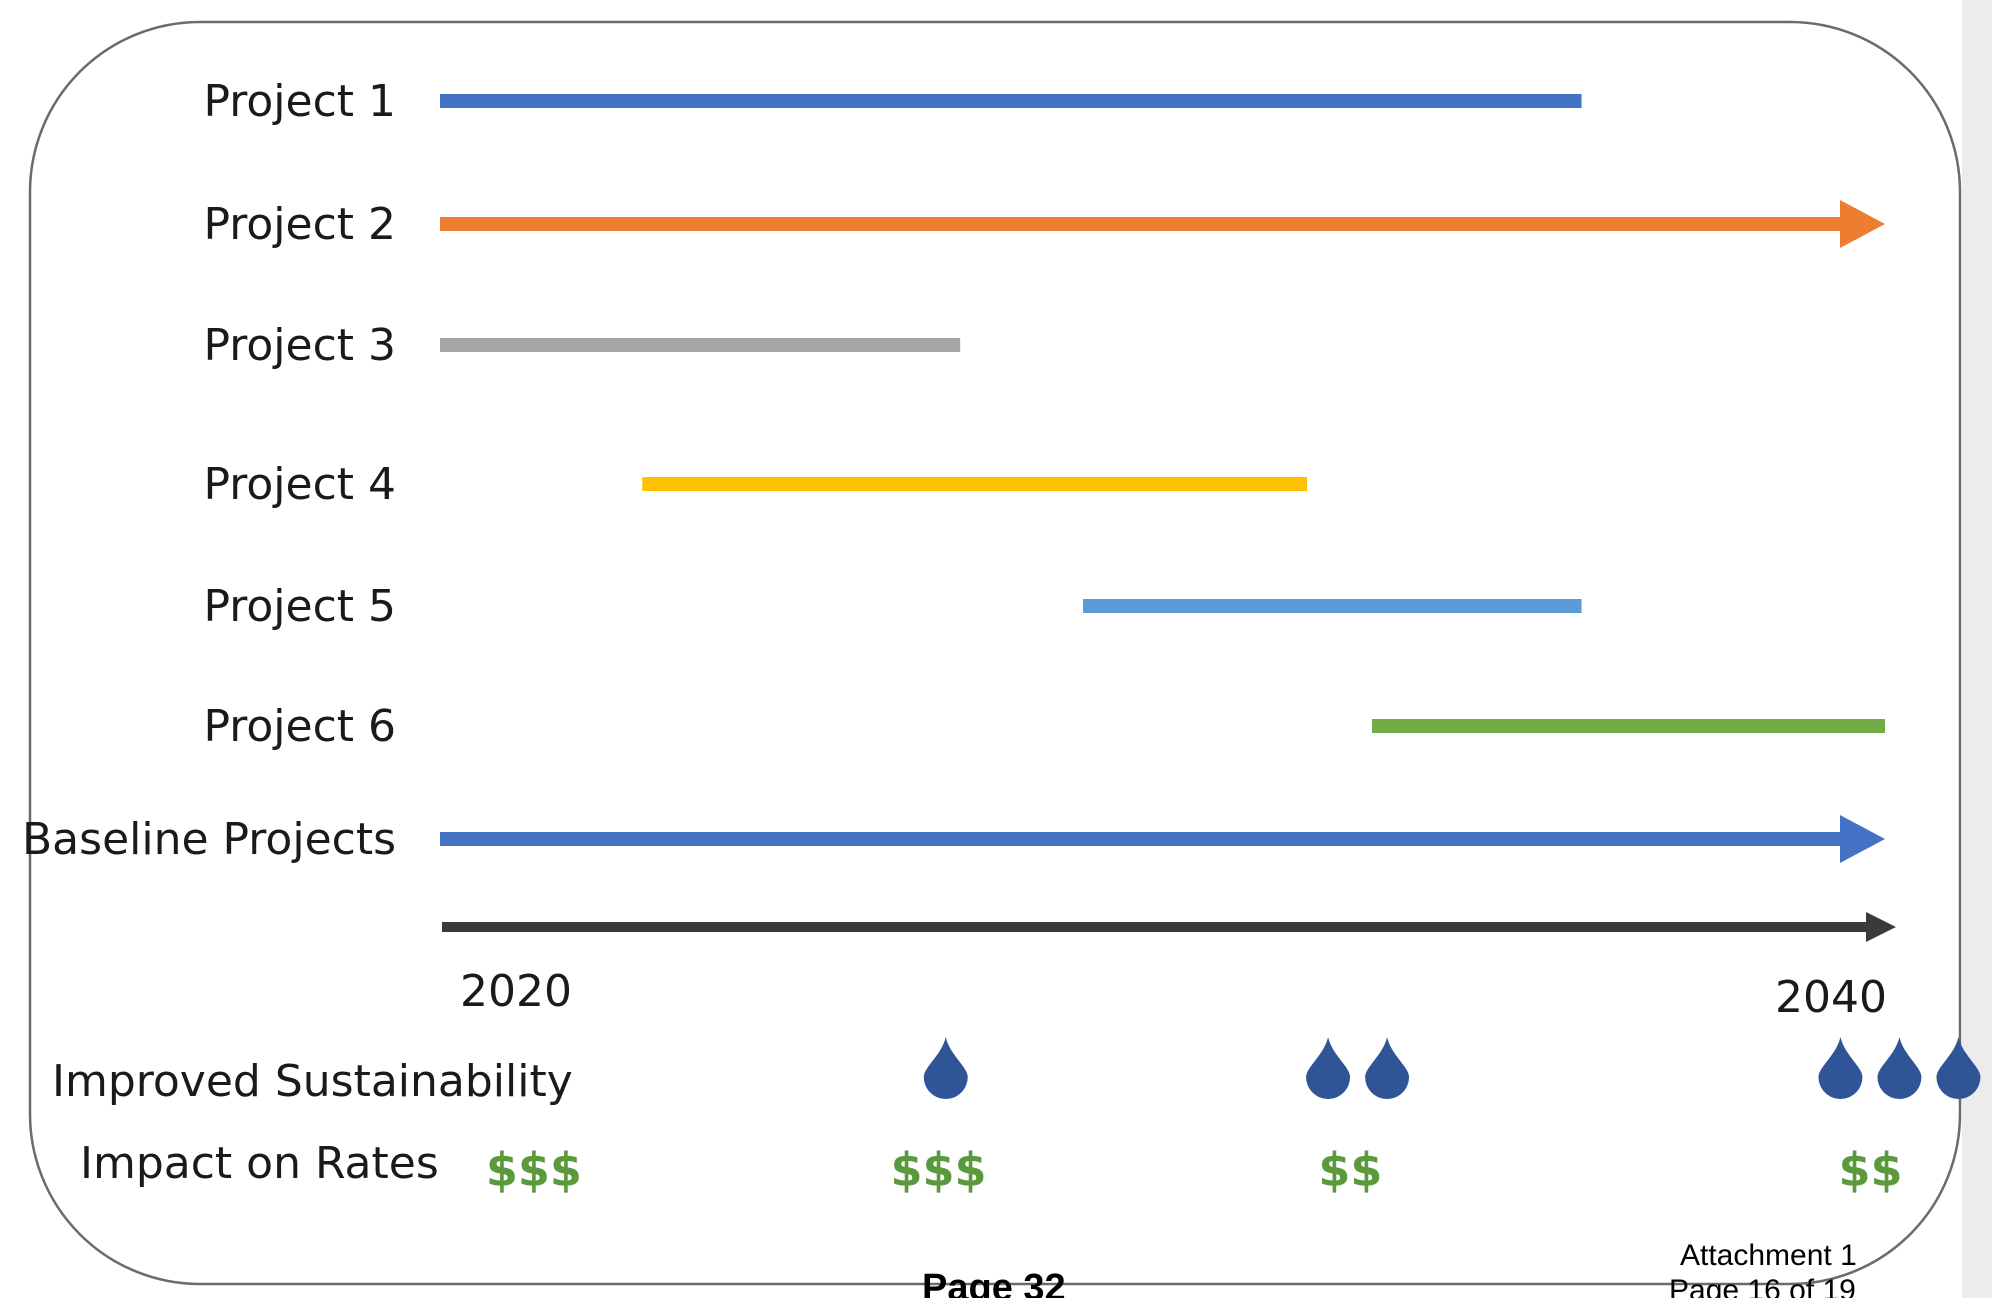  Describe the element at coordinates (1194, 1170) in the screenshot. I see `rates-markers: $$$ $$$ $$ $$` at that location.